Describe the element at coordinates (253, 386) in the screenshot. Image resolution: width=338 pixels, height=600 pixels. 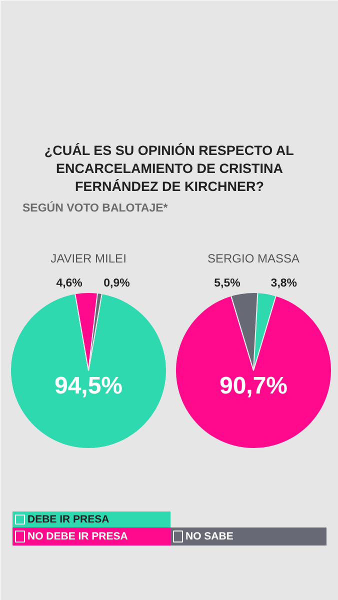
I see `data-label: 90,7%` at that location.